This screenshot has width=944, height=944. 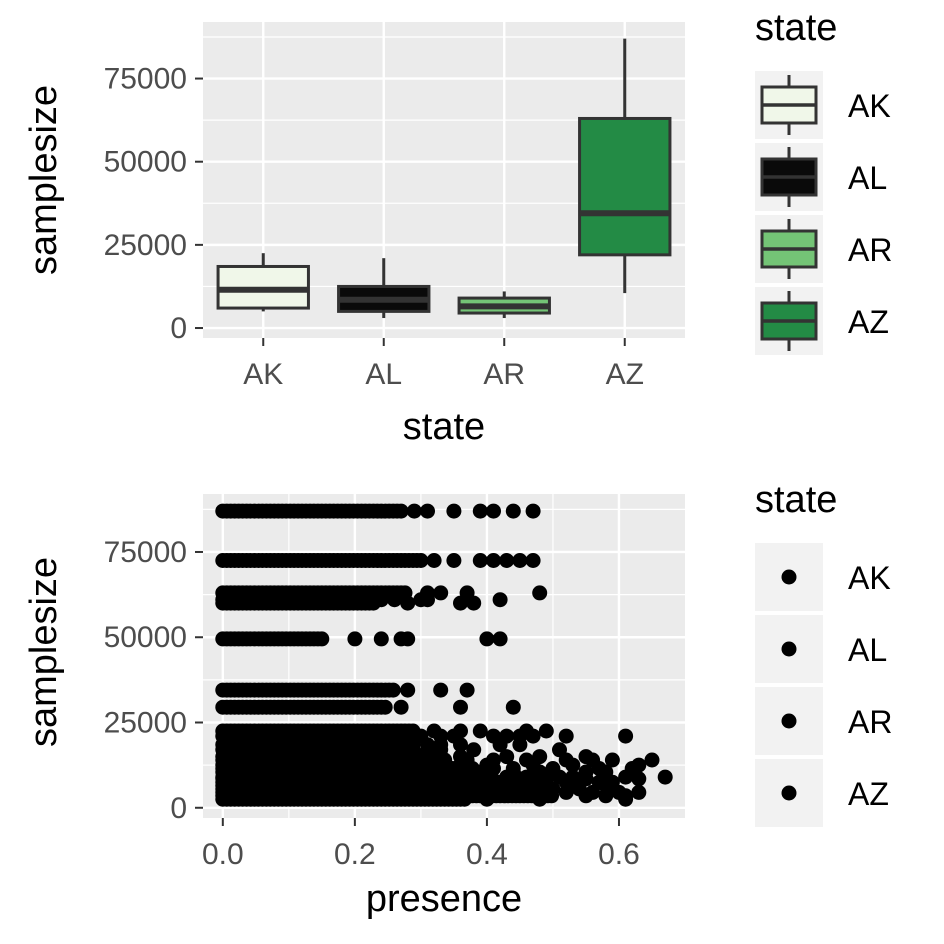 I want to click on boxplot-x-tick-label: AR, so click(x=504, y=374).